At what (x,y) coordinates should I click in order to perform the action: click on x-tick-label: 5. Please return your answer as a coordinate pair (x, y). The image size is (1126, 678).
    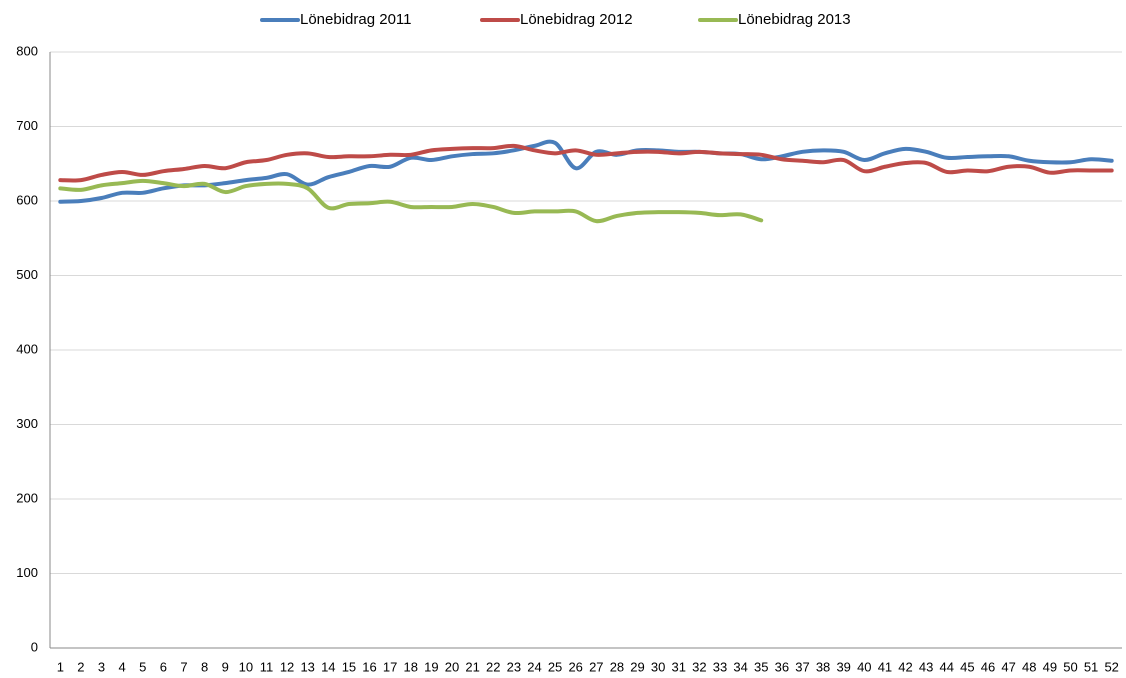
    Looking at the image, I should click on (142, 666).